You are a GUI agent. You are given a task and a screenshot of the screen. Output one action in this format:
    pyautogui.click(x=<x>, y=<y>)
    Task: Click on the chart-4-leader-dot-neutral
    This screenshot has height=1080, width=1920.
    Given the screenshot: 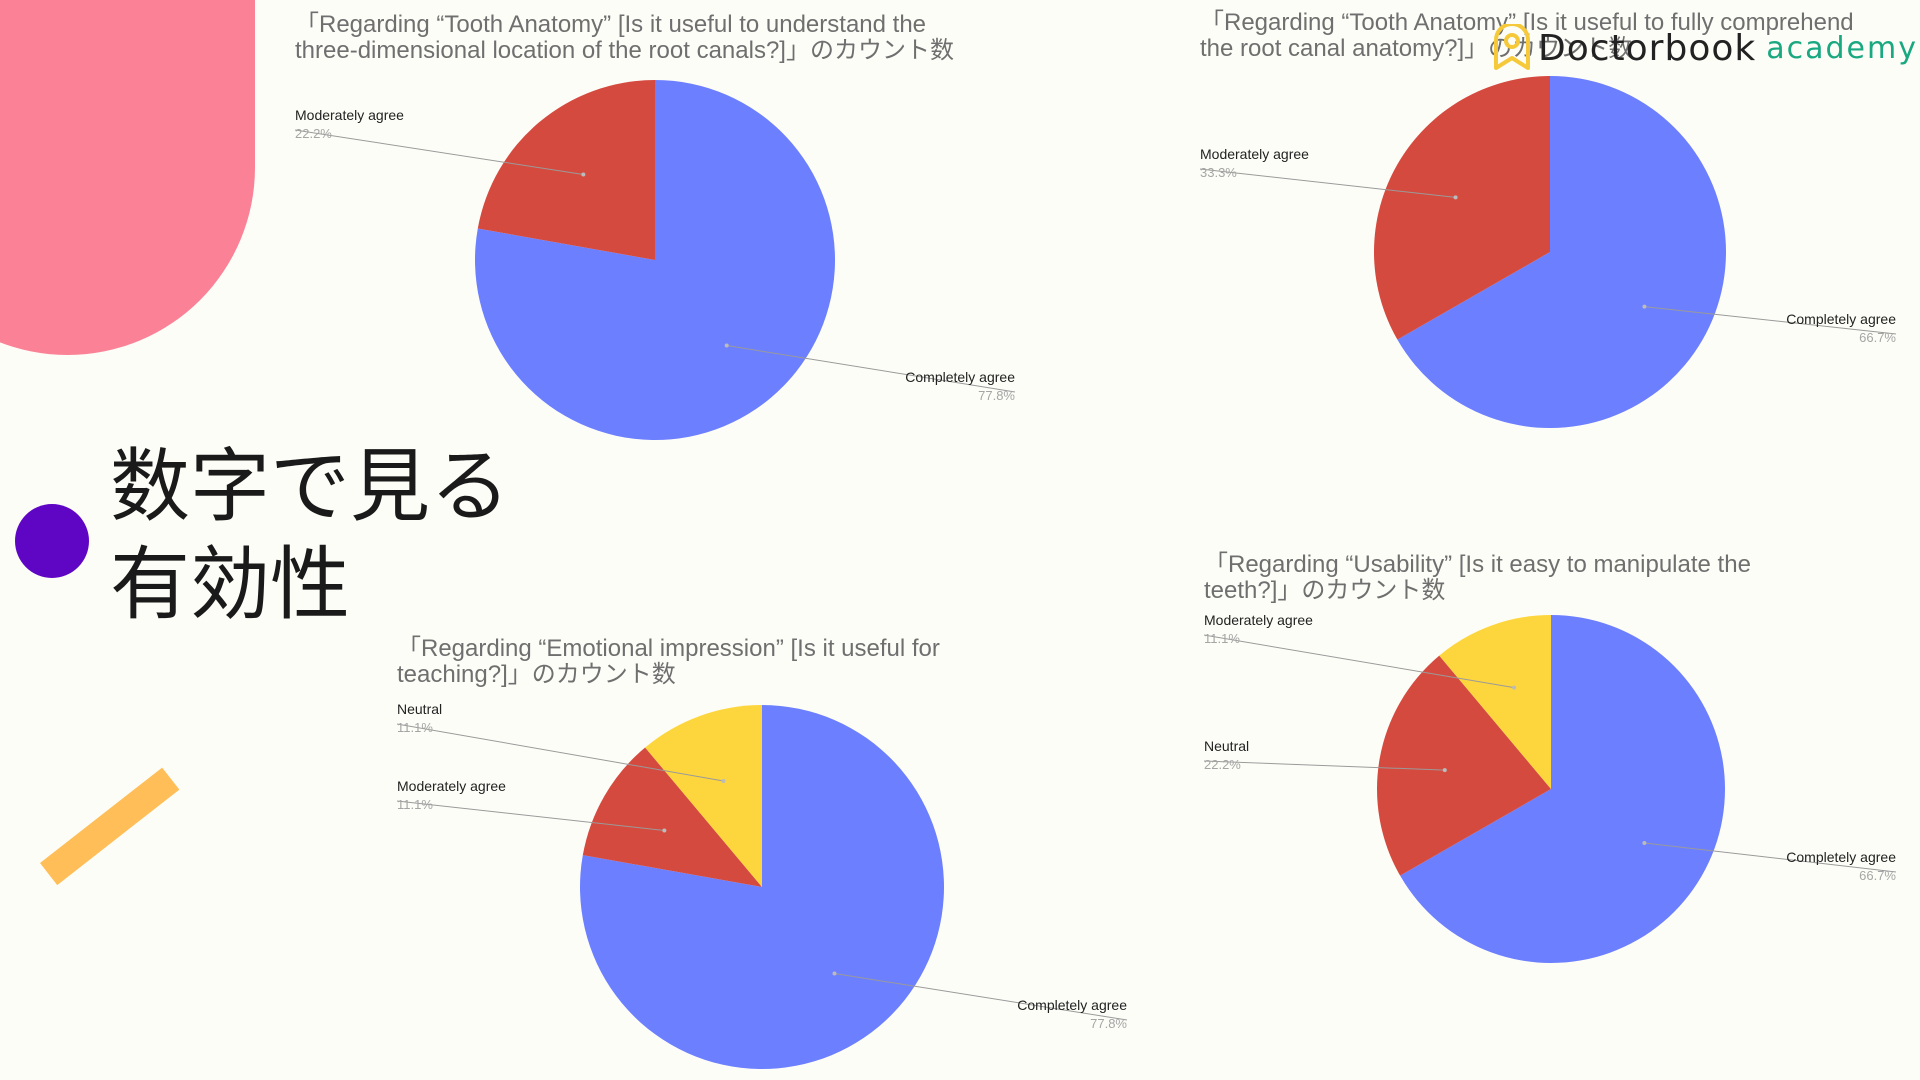 What is the action you would take?
    pyautogui.click(x=1444, y=770)
    